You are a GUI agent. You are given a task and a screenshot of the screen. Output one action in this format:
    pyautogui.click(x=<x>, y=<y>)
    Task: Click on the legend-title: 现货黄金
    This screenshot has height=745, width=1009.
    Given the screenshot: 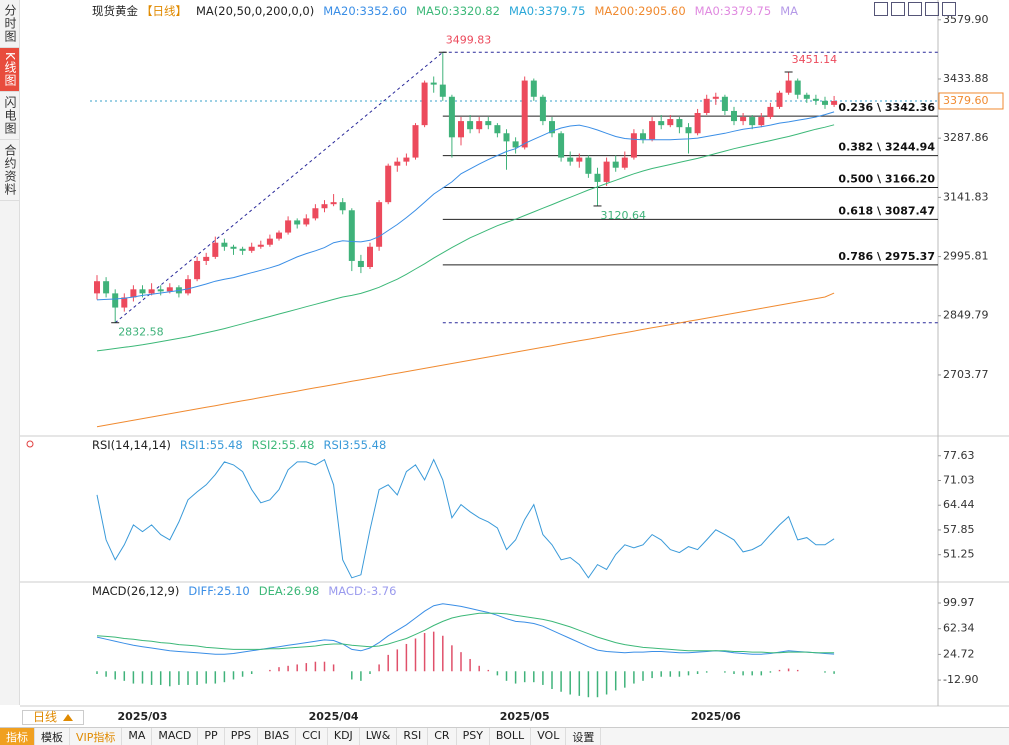 What is the action you would take?
    pyautogui.click(x=115, y=11)
    